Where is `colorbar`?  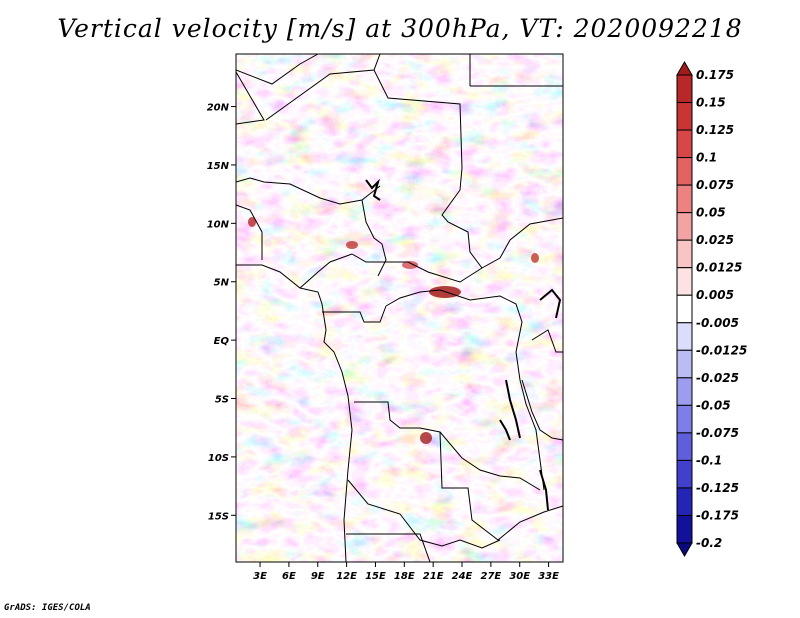
colorbar is located at coordinates (684, 309).